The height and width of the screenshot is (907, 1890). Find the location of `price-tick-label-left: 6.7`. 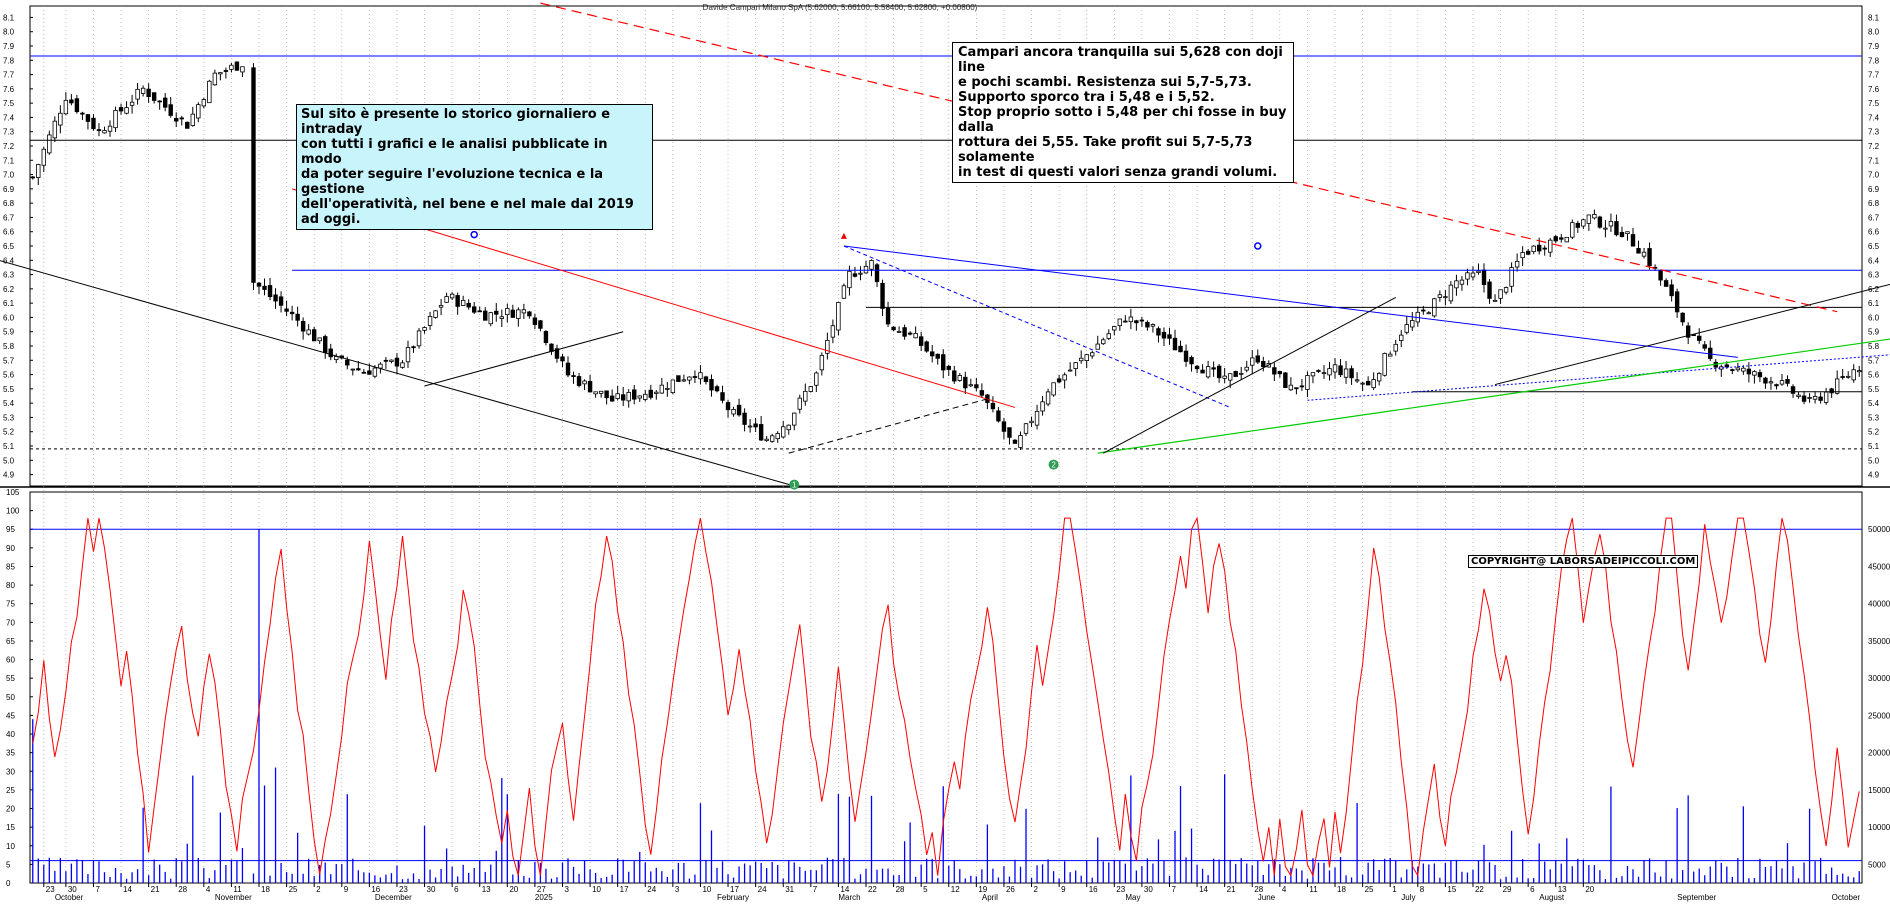

price-tick-label-left: 6.7 is located at coordinates (9, 217).